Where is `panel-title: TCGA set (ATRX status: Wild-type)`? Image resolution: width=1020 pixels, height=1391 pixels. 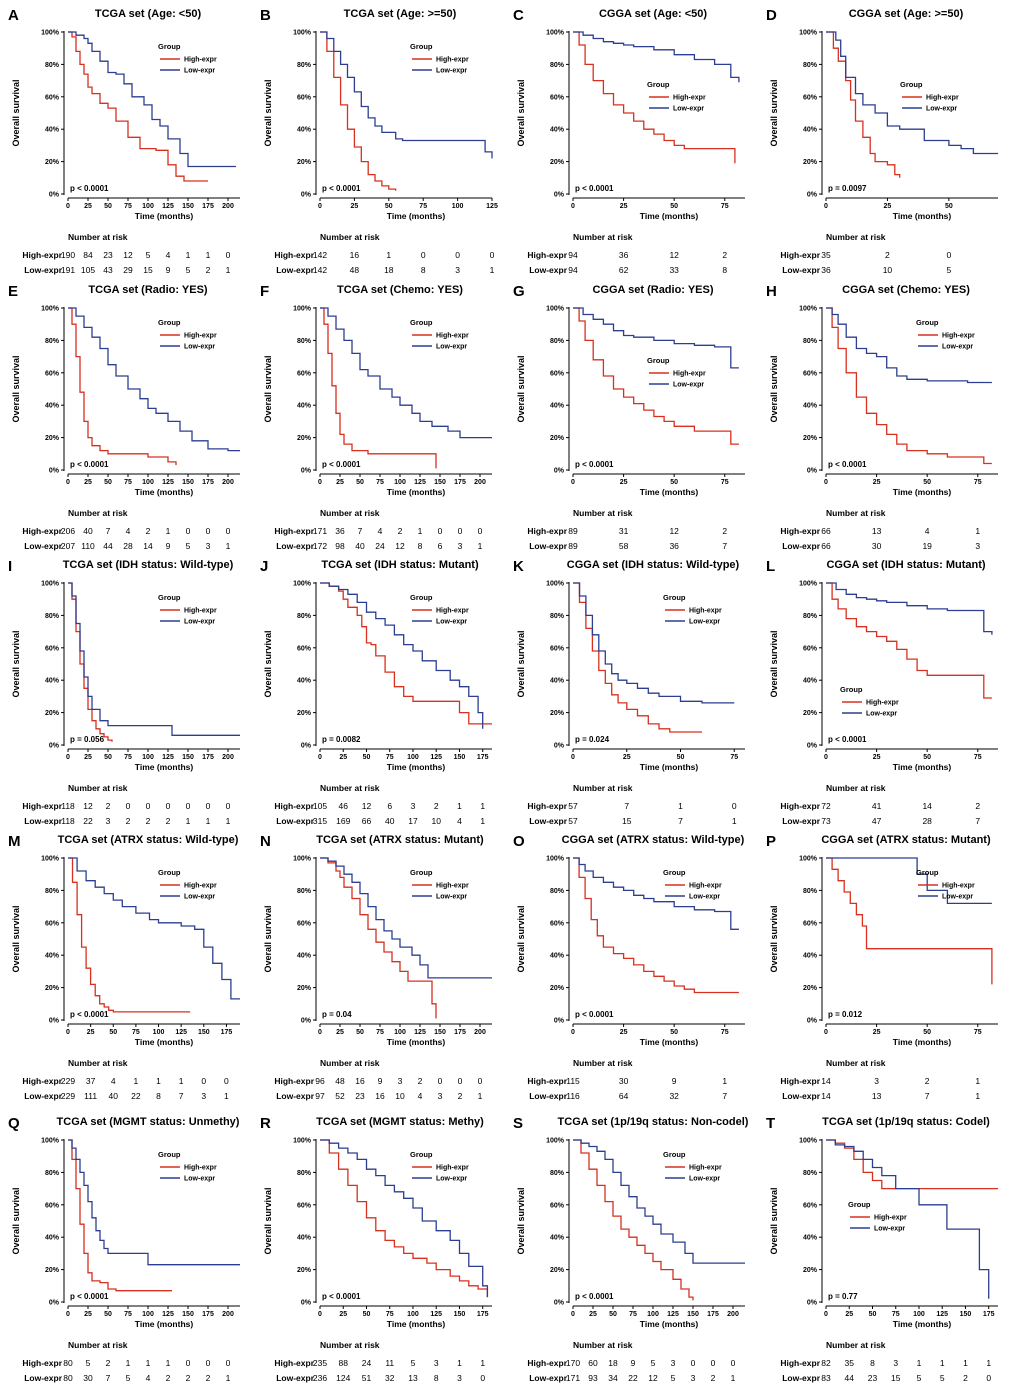
panel-title: TCGA set (ATRX status: Wild-type) is located at coordinates (148, 840).